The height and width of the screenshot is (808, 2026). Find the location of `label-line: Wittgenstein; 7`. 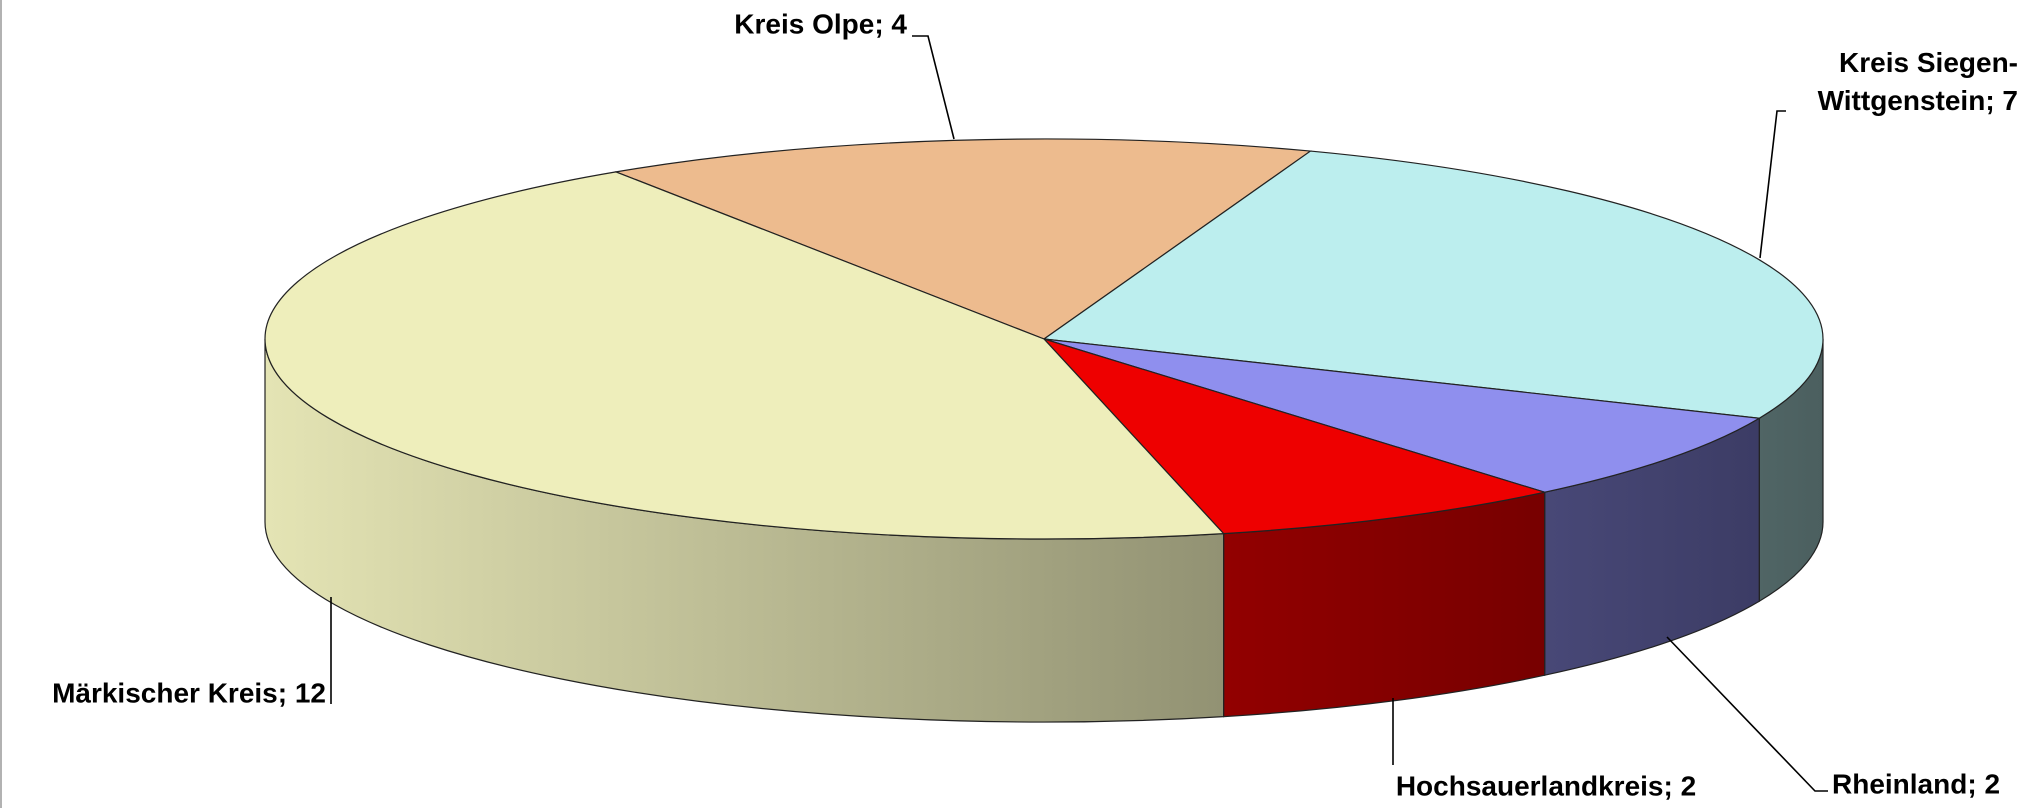

label-line: Wittgenstein; 7 is located at coordinates (1918, 100).